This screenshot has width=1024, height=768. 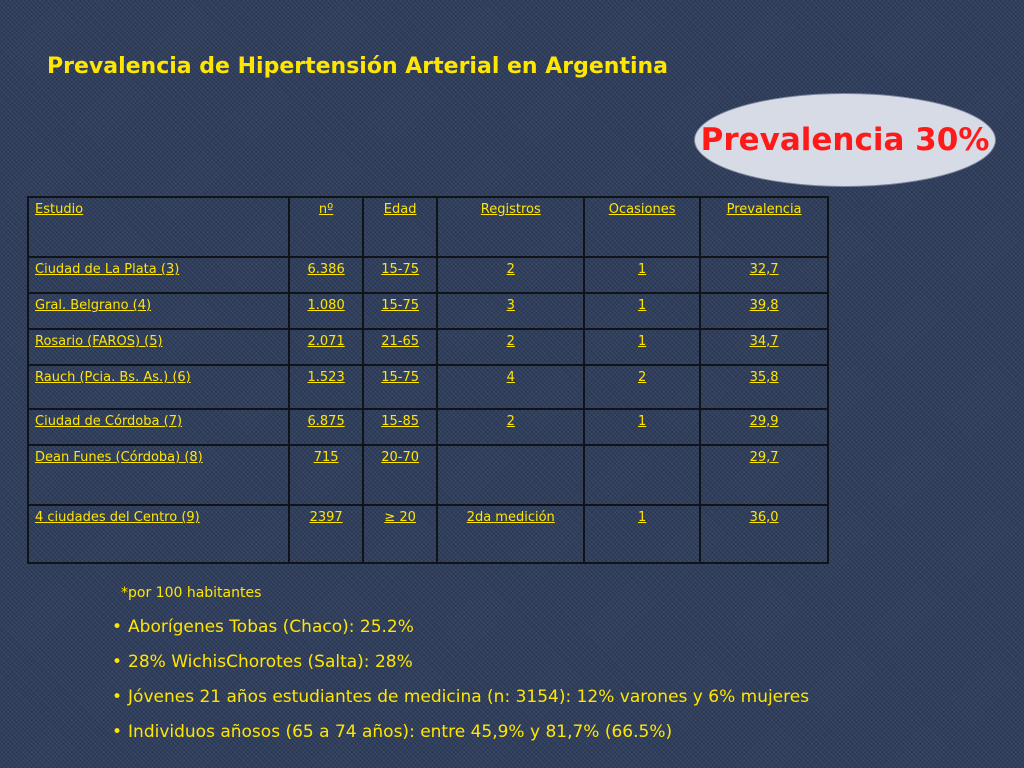 What do you see at coordinates (400, 227) in the screenshot?
I see `column-header: Edad` at bounding box center [400, 227].